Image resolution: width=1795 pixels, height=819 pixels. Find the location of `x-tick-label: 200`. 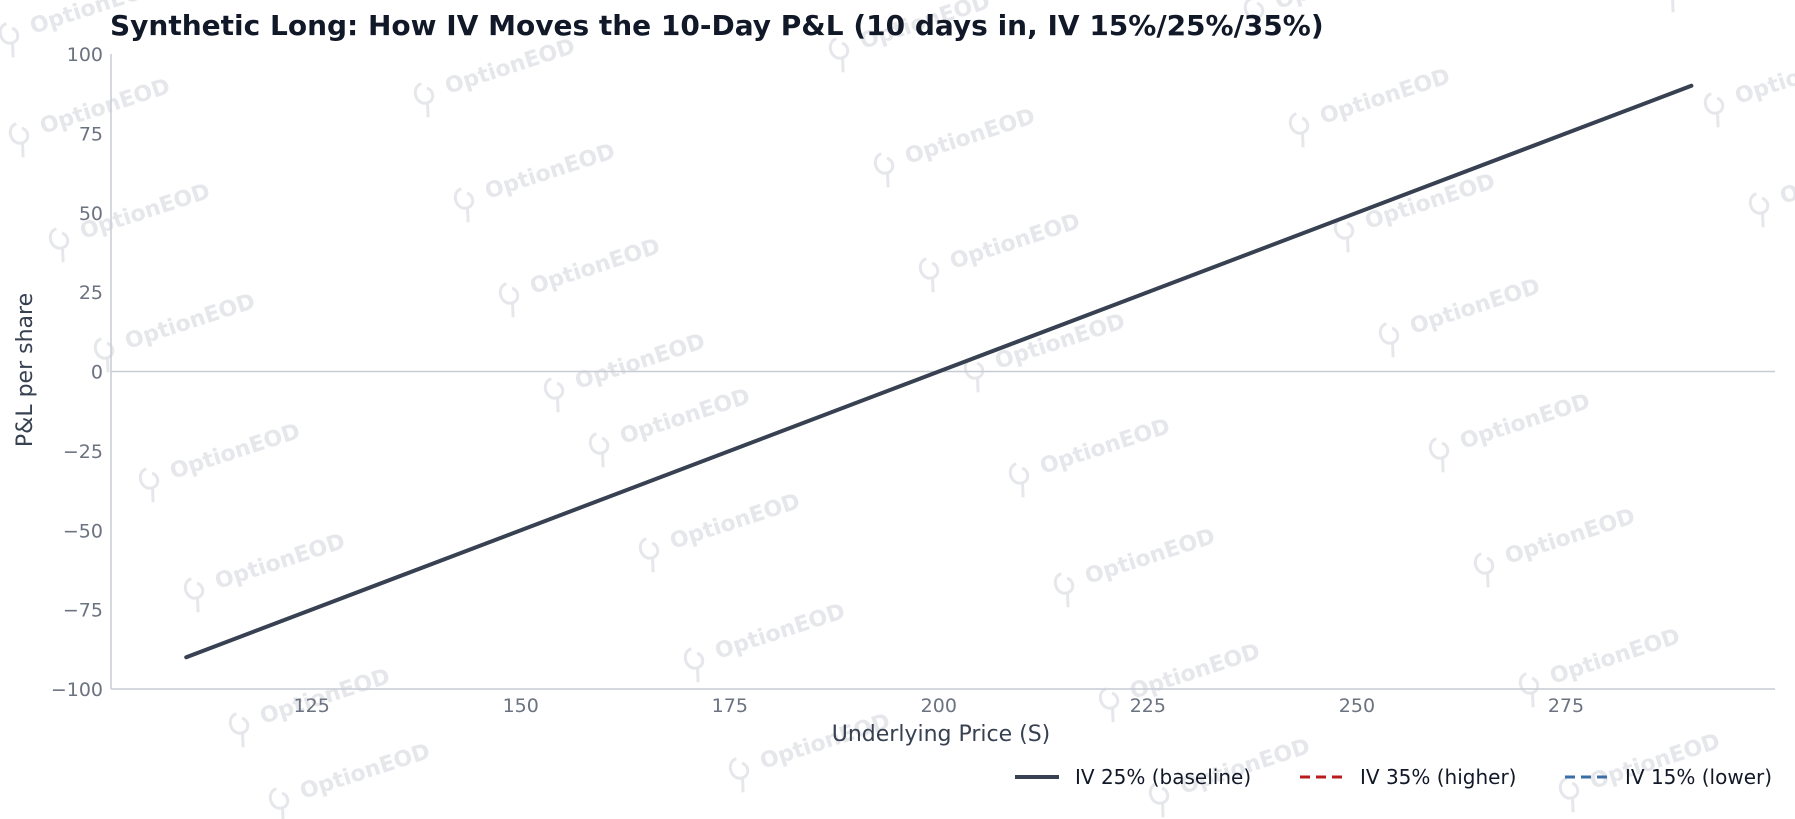

x-tick-label: 200 is located at coordinates (939, 706).